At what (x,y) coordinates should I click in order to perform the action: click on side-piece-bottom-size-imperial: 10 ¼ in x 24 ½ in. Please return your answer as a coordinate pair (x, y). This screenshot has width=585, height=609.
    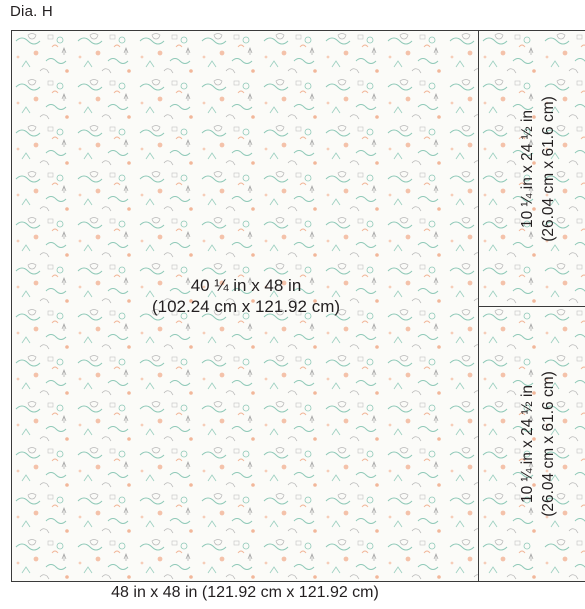
    Looking at the image, I should click on (527, 444).